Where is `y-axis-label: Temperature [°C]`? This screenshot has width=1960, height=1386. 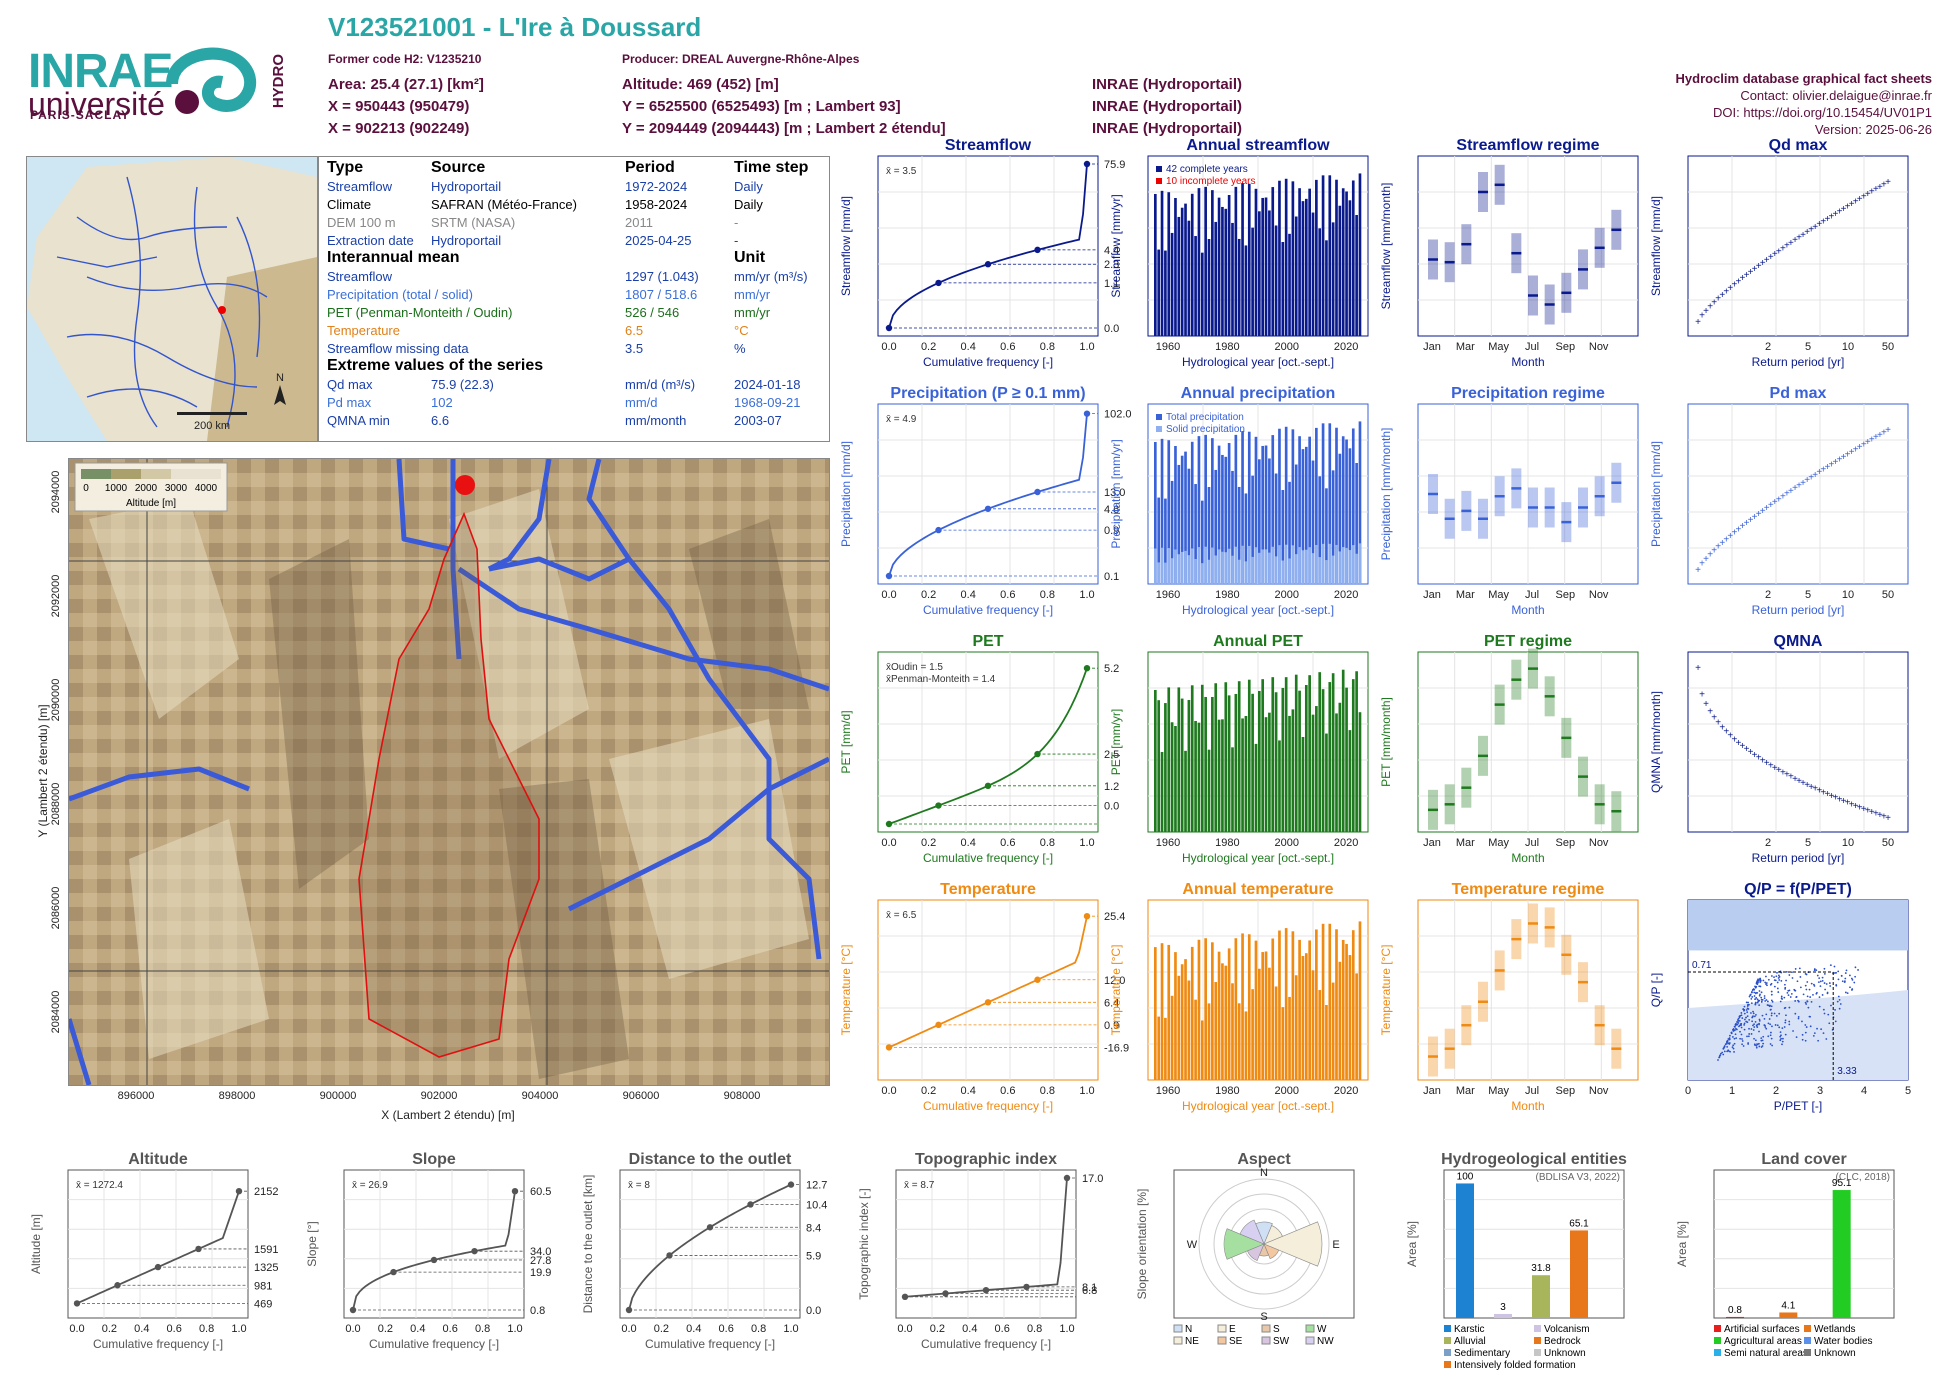
y-axis-label: Temperature [°C] is located at coordinates (1386, 990).